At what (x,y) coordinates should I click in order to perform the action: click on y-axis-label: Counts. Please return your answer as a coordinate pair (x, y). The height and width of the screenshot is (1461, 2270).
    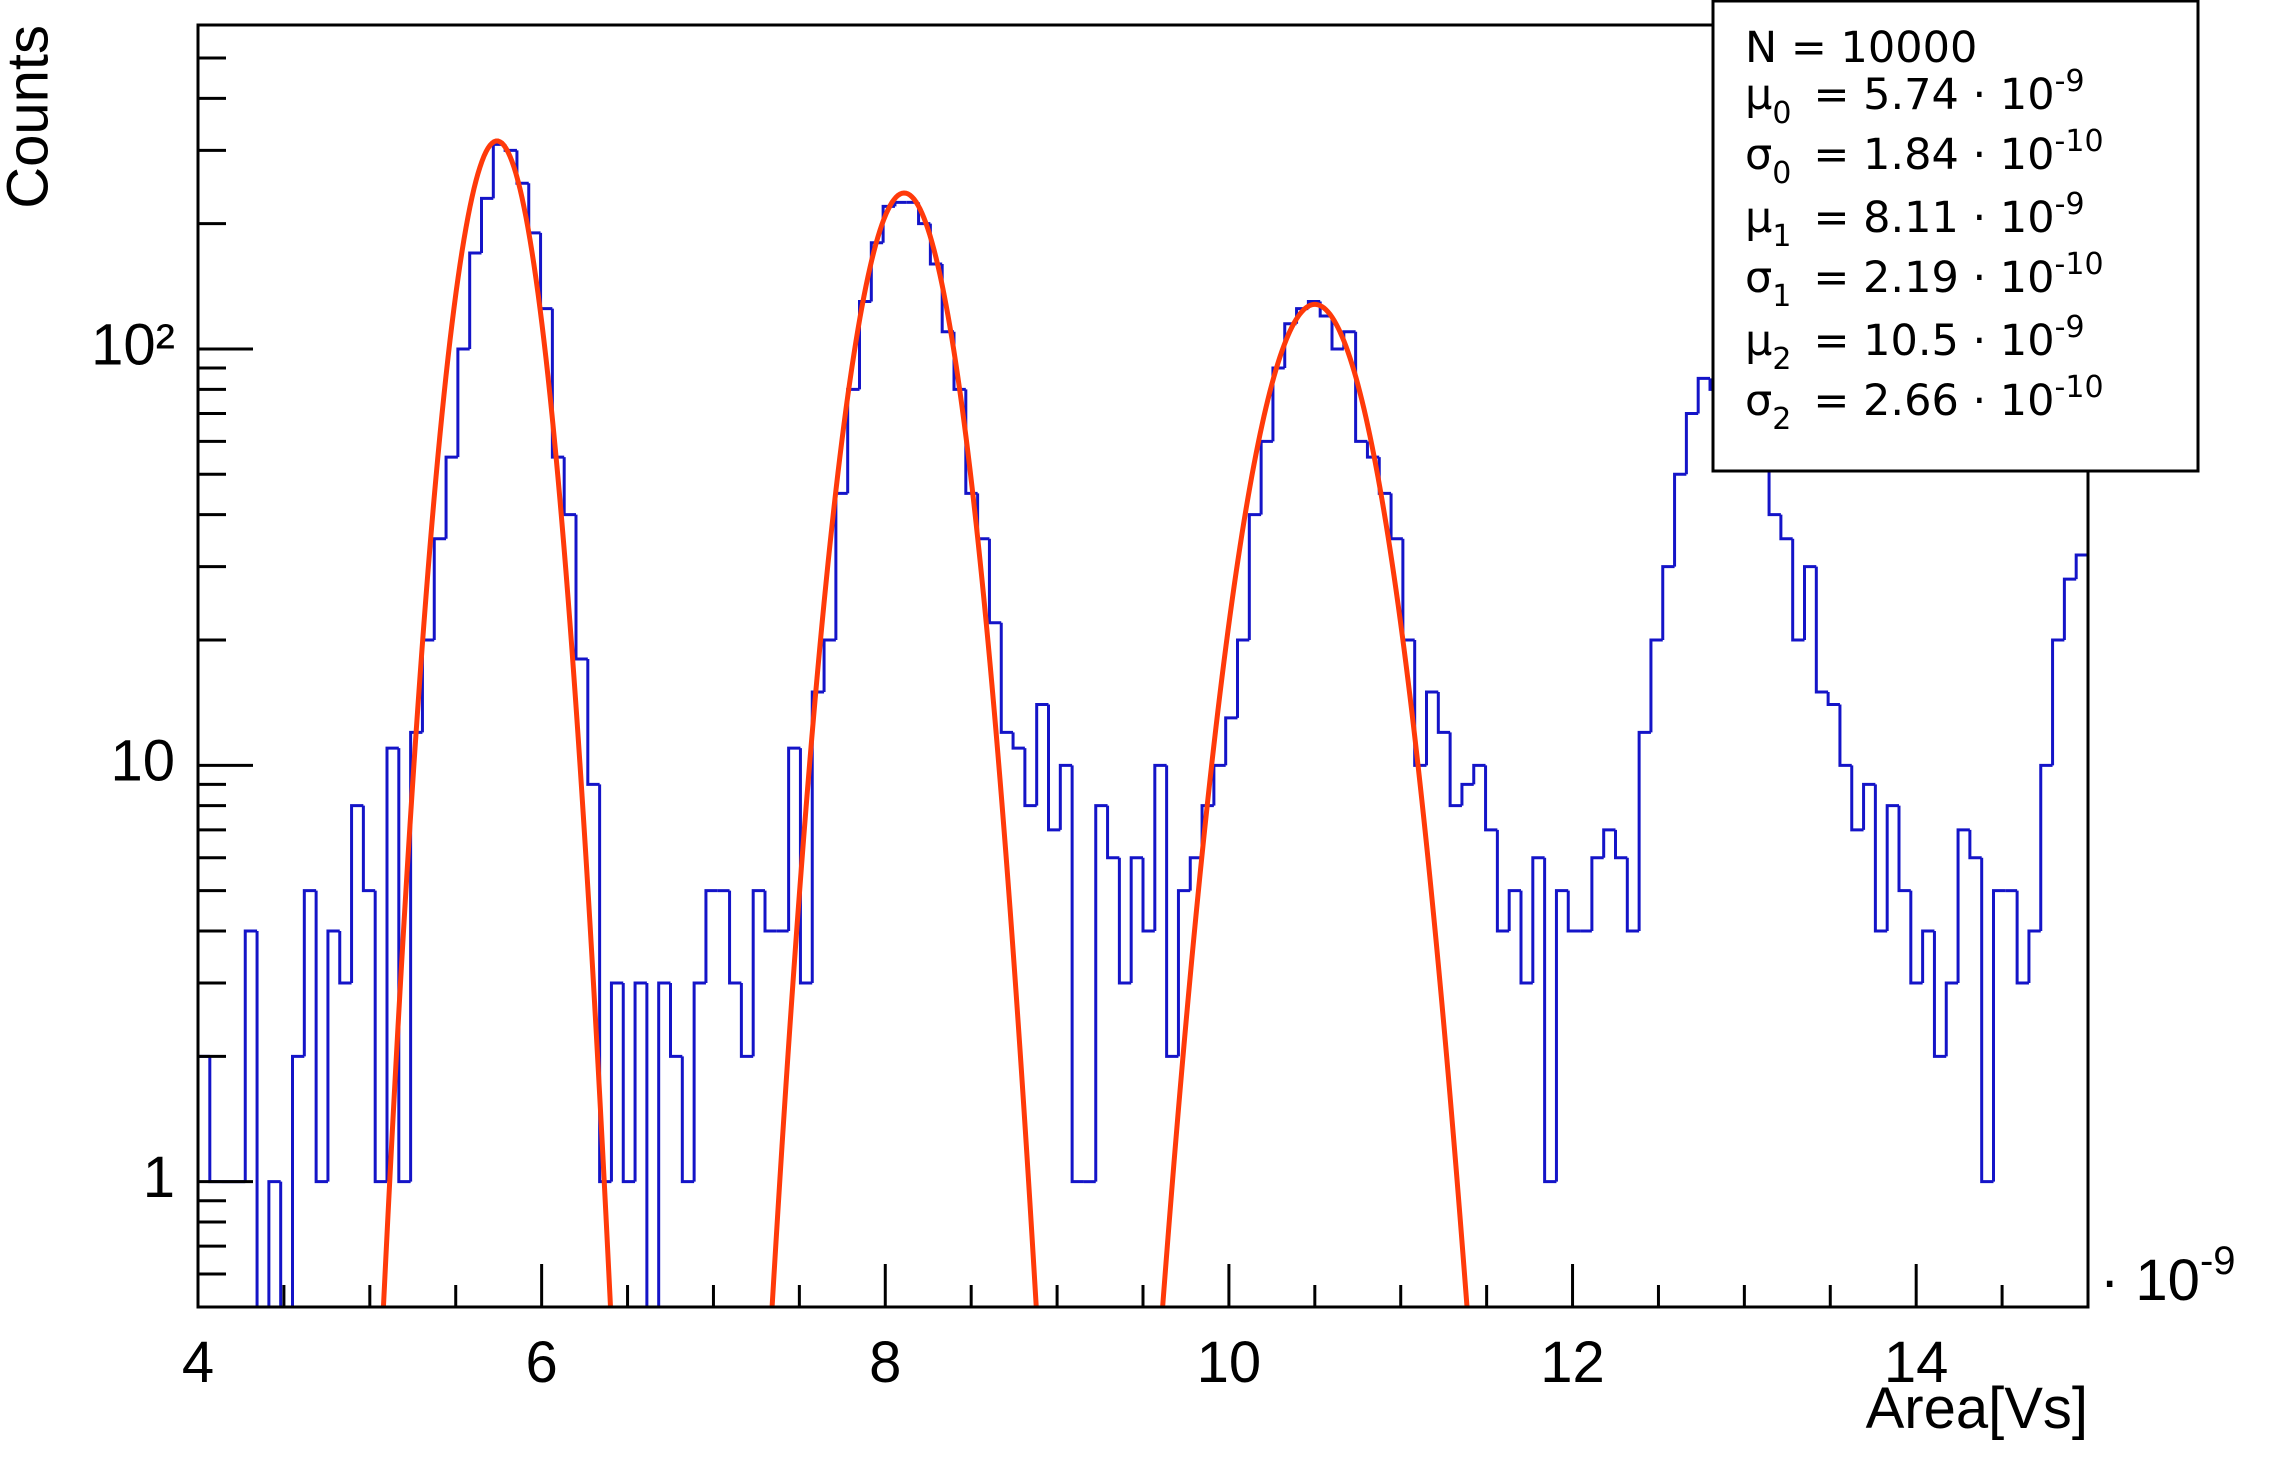
    Looking at the image, I should click on (30, 117).